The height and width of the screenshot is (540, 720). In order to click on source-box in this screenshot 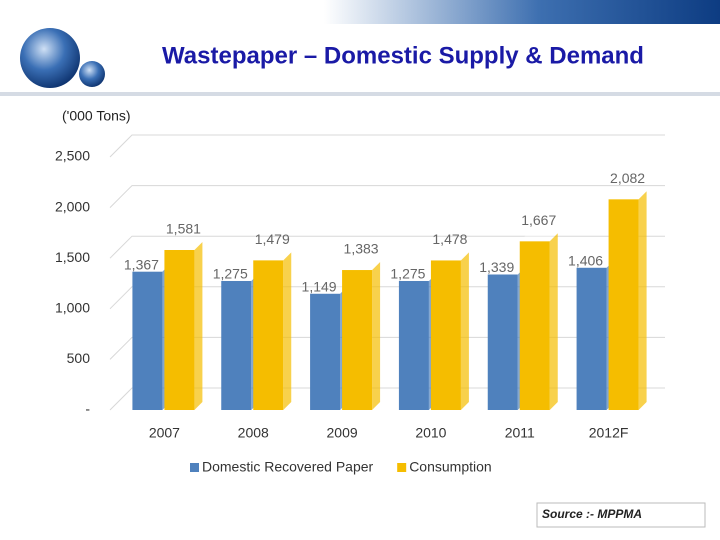, I will do `click(621, 515)`.